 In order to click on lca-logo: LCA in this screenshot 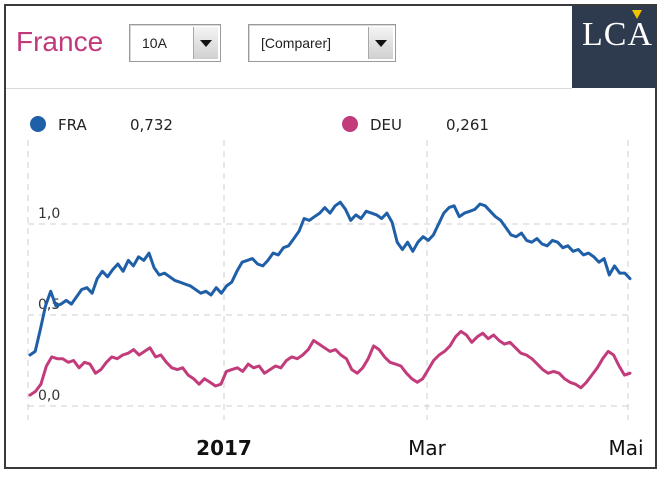, I will do `click(614, 47)`.